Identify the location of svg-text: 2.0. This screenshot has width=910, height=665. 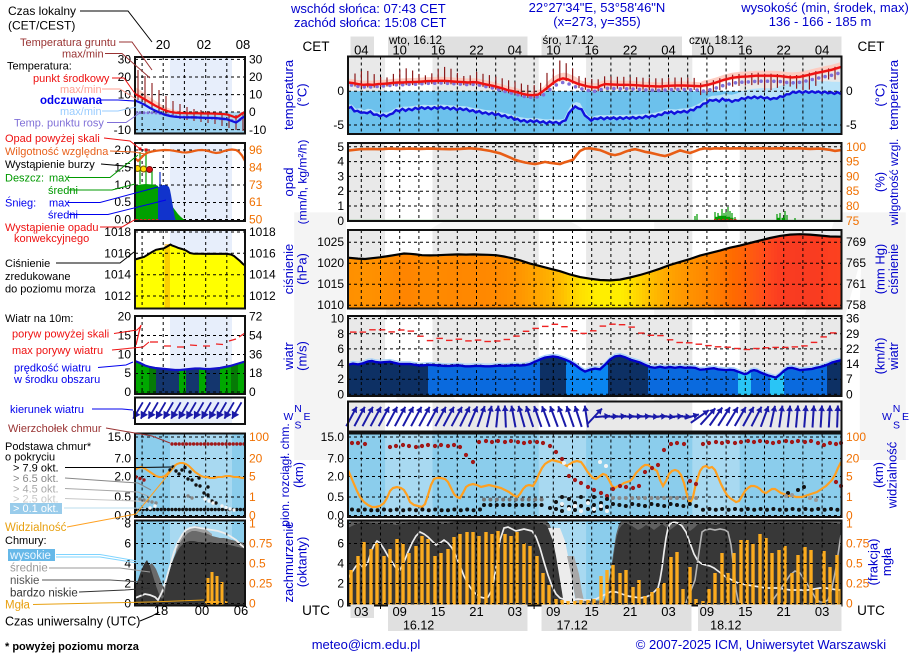
(335, 477).